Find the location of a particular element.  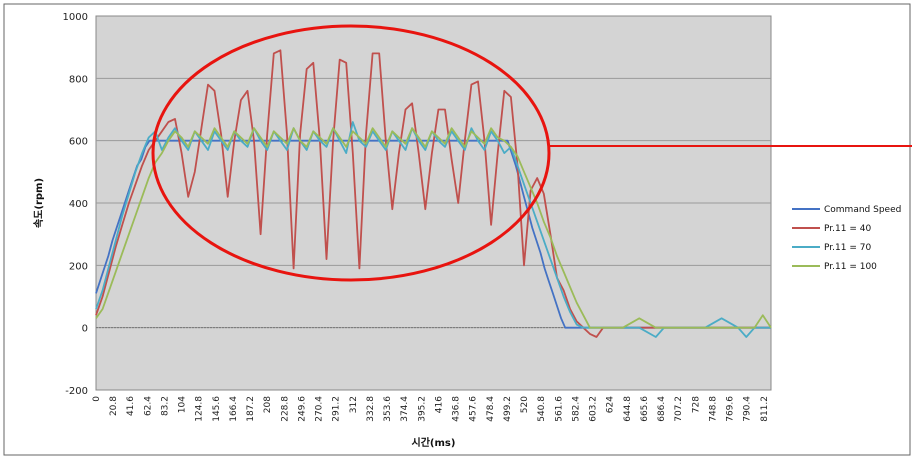

x-tick-label: 728 is located at coordinates (696, 404).